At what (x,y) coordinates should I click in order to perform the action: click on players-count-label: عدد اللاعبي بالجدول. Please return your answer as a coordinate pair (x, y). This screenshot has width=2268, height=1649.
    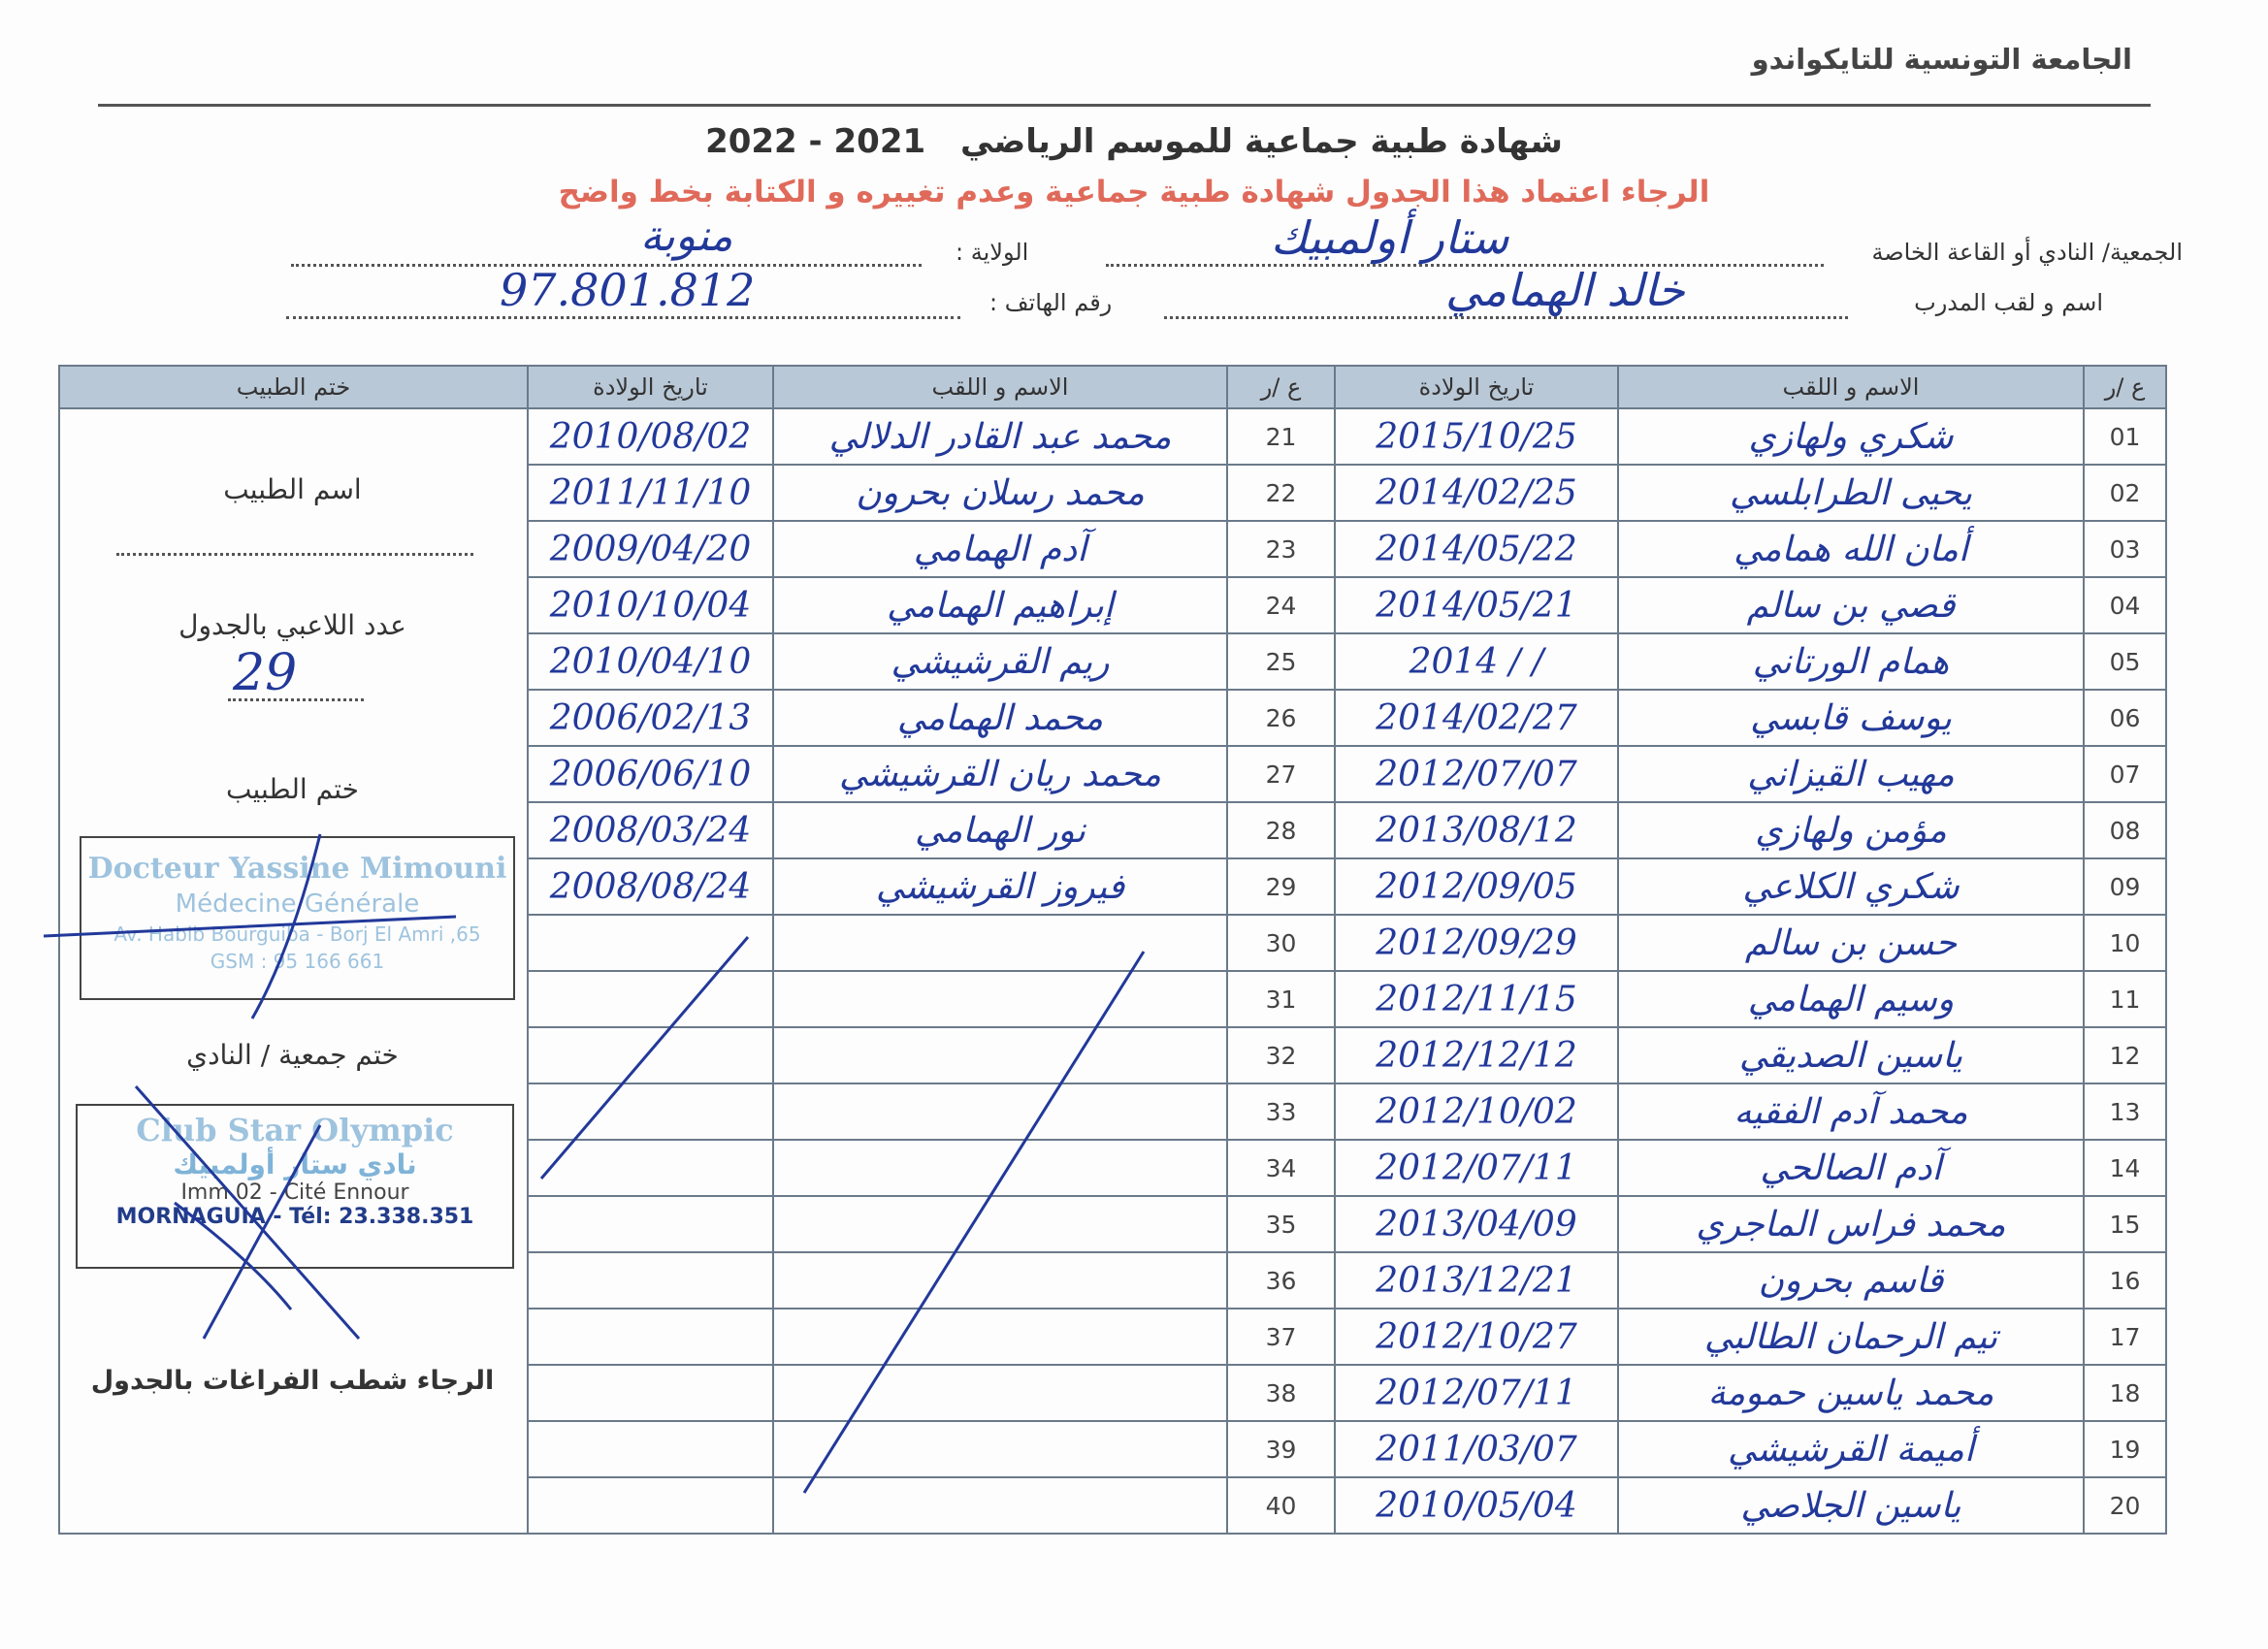
    Looking at the image, I should click on (292, 625).